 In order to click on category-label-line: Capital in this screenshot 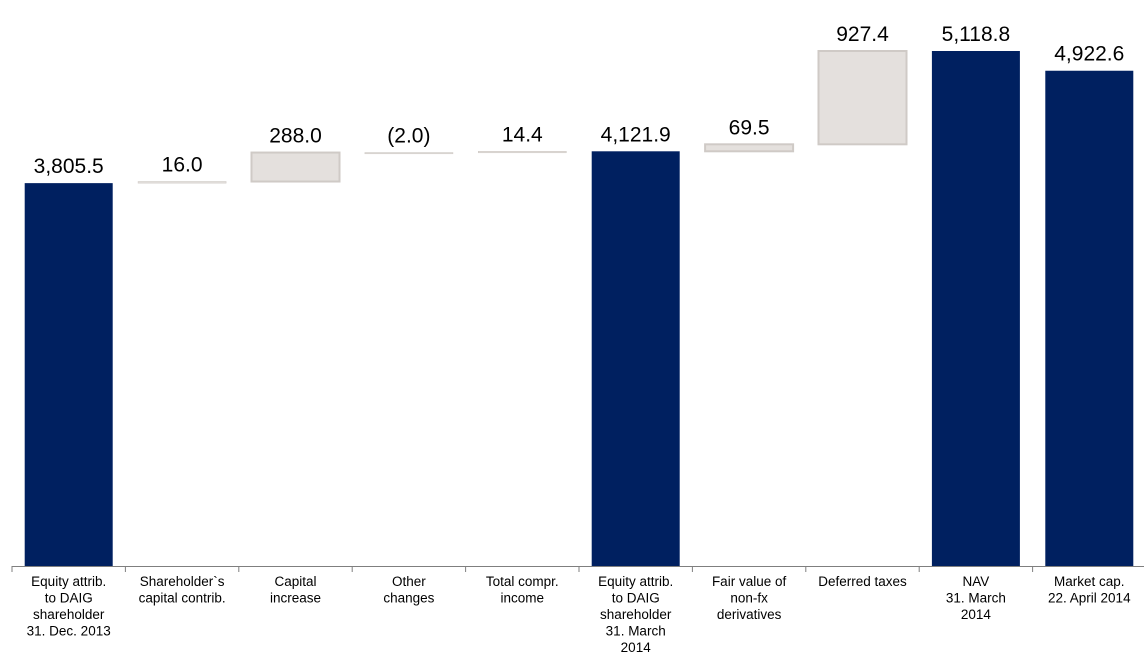, I will do `click(295, 581)`.